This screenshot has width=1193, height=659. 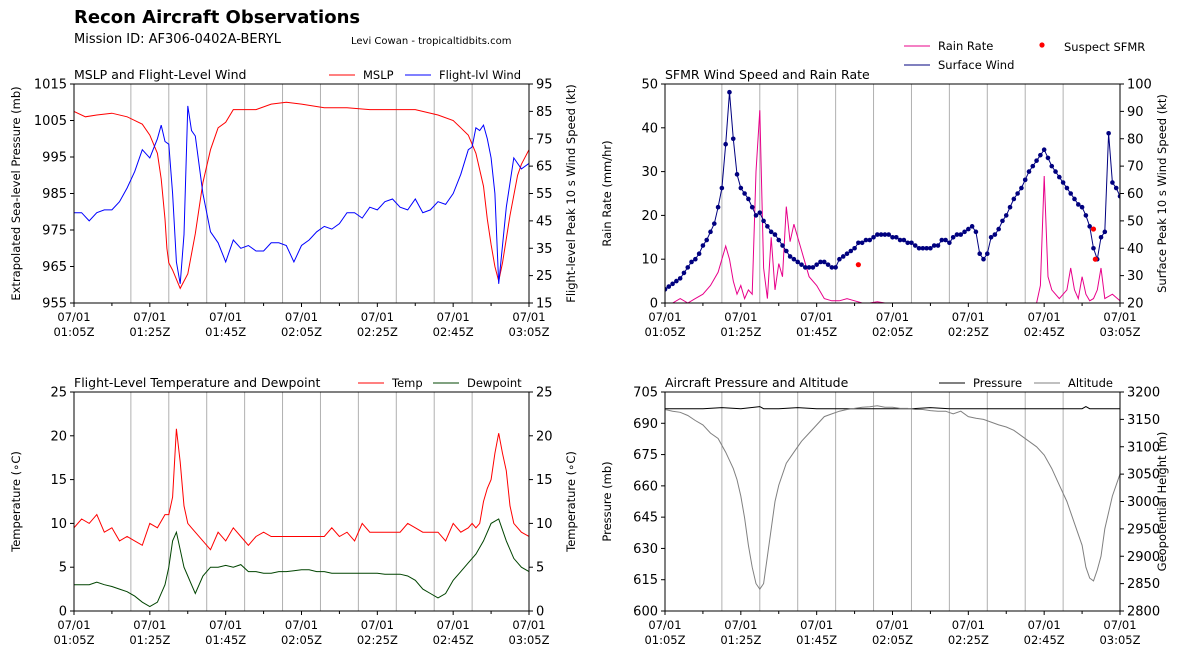 What do you see at coordinates (480, 75) in the screenshot?
I see `legend-label: Flight-lvl Wind` at bounding box center [480, 75].